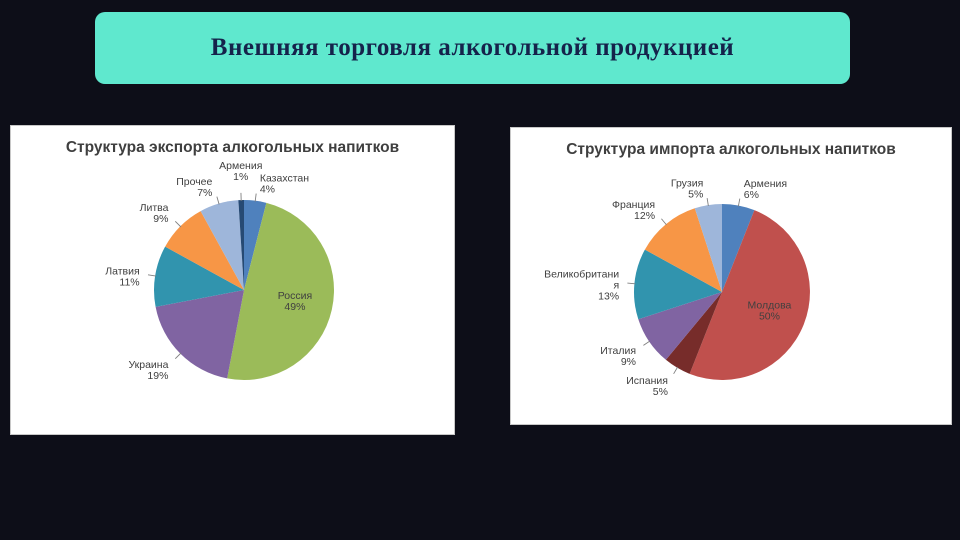  I want to click on pie-label: Грузия 5%, so click(687, 189).